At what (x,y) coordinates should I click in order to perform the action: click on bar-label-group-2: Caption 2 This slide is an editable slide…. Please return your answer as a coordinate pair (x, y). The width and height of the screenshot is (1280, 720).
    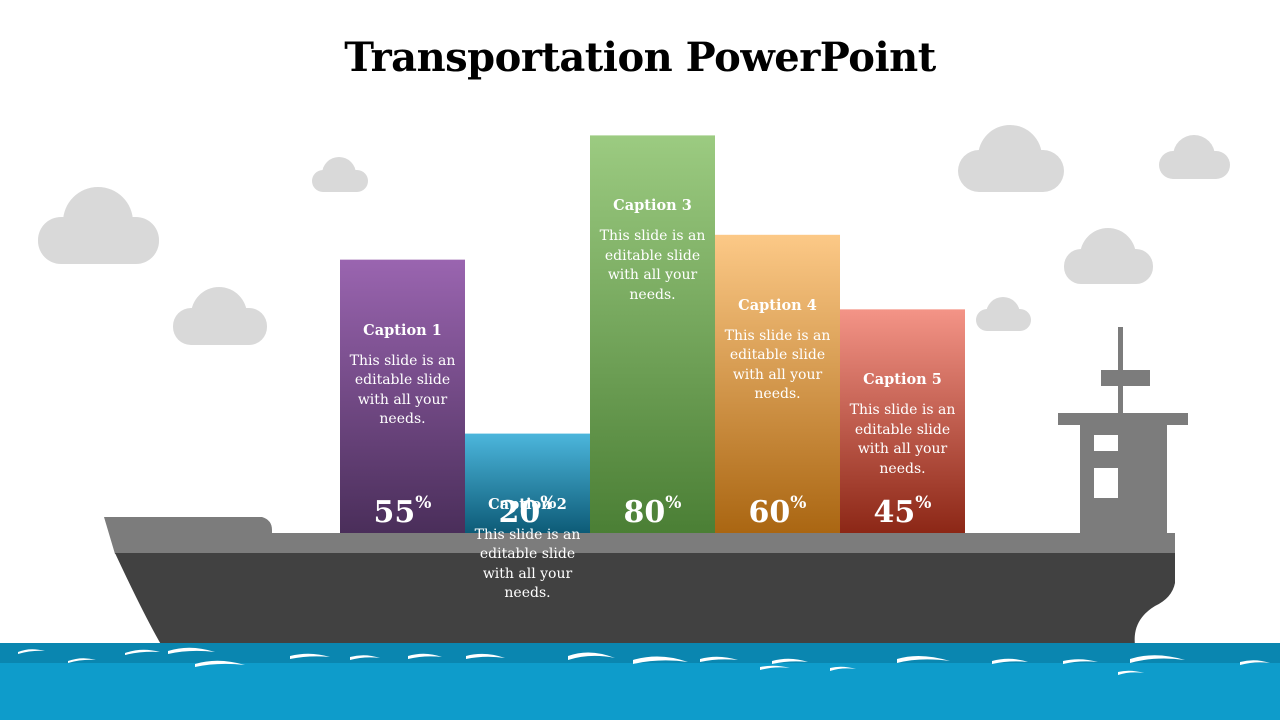
    Looking at the image, I should click on (527, 517).